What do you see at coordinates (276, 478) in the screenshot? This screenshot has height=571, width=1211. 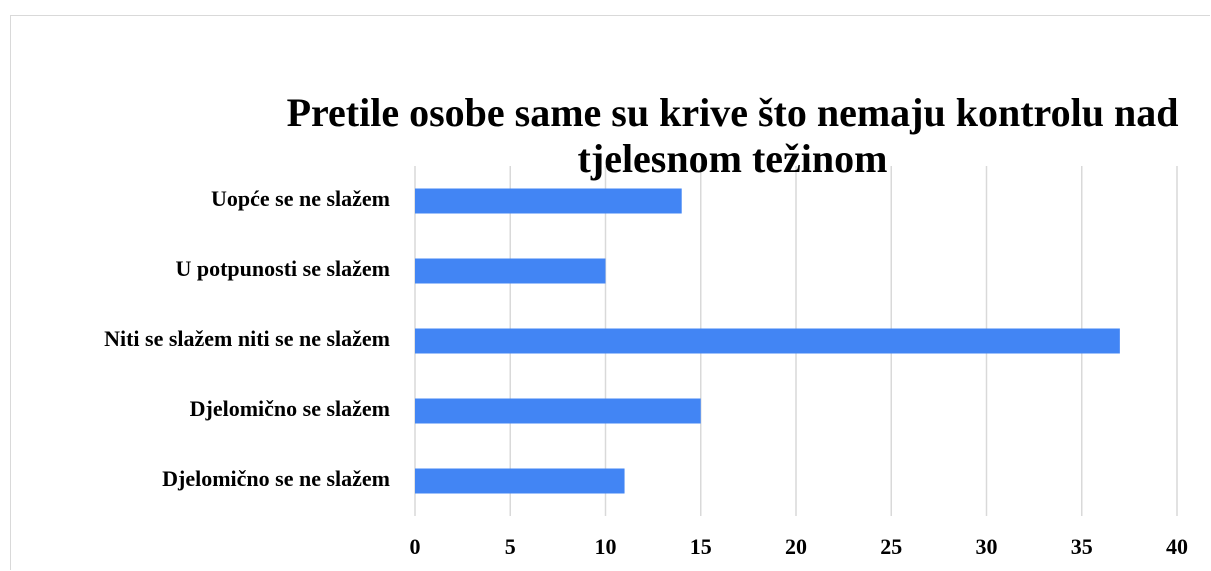 I see `y-tick-label: Djelomično se ne slažem` at bounding box center [276, 478].